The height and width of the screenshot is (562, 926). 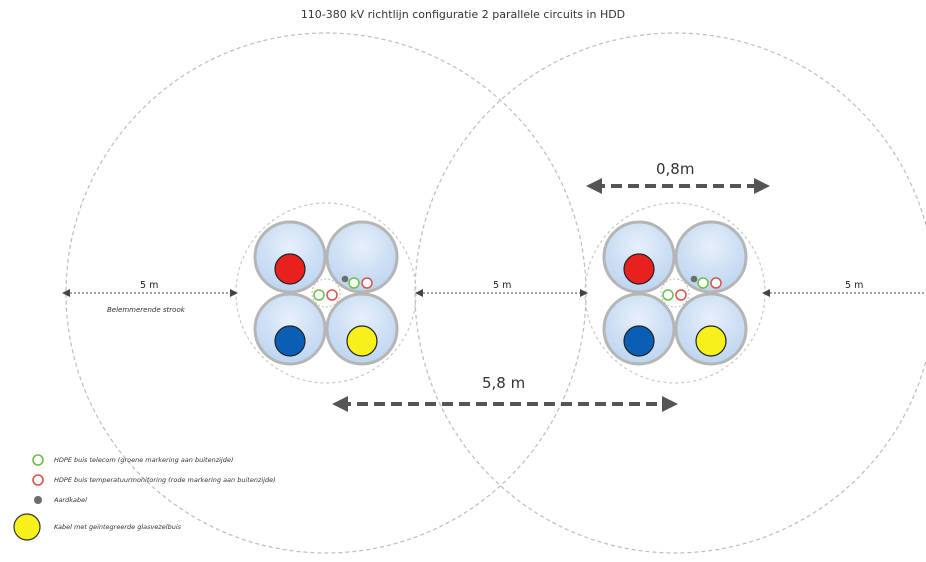 What do you see at coordinates (319, 295) in the screenshot?
I see `left-telecom-duct` at bounding box center [319, 295].